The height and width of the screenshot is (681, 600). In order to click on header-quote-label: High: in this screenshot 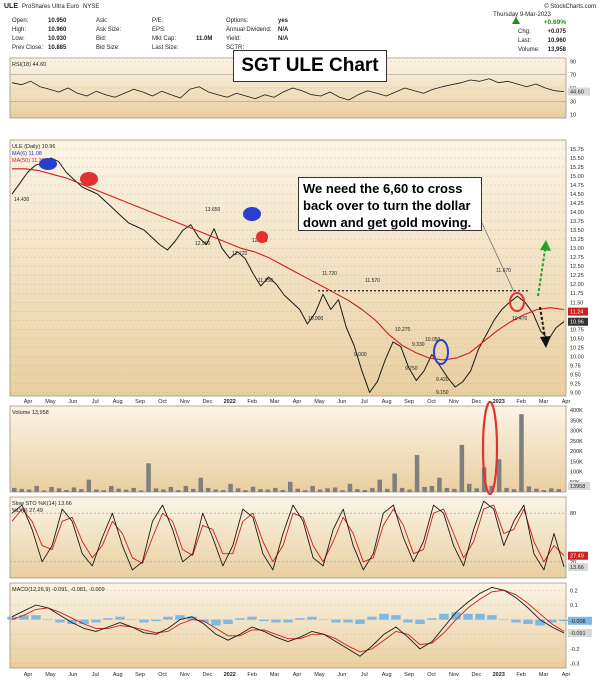, I will do `click(19, 30)`.